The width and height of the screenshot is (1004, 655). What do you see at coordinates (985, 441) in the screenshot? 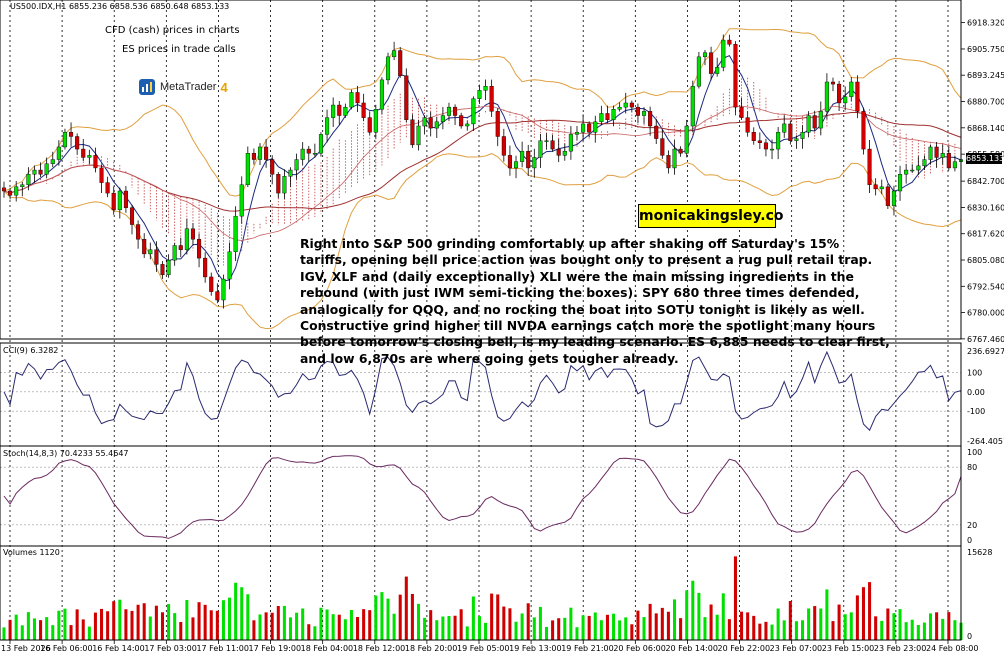
I see `cci-tick-label: -264.4051` at bounding box center [985, 441].